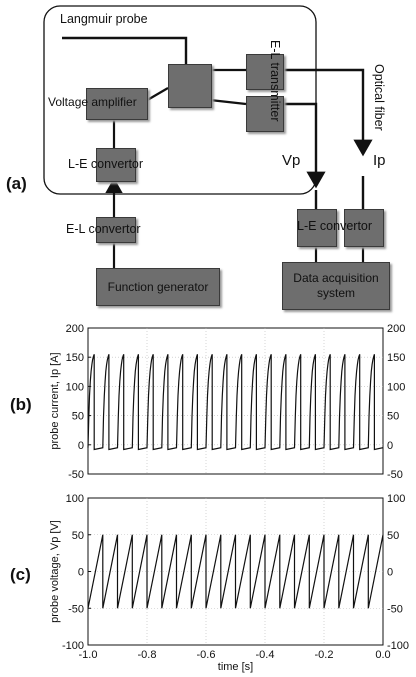 This screenshot has width=416, height=677. I want to click on chart-c-xtick: -0.2, so click(324, 655).